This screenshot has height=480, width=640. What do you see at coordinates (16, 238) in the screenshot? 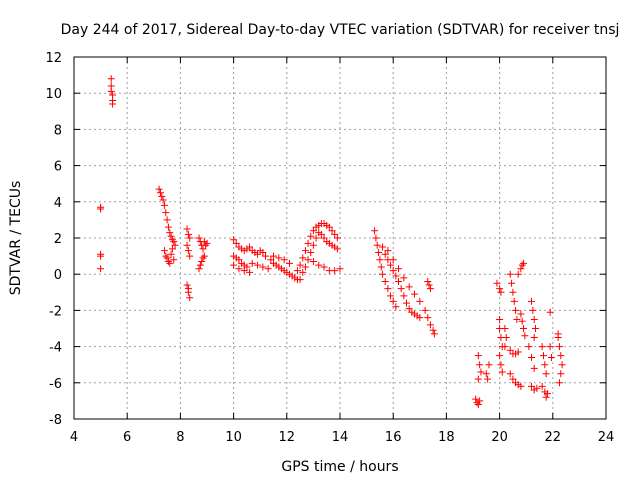
I see `y-axis-label: SDTVAR / TECUs` at bounding box center [16, 238].